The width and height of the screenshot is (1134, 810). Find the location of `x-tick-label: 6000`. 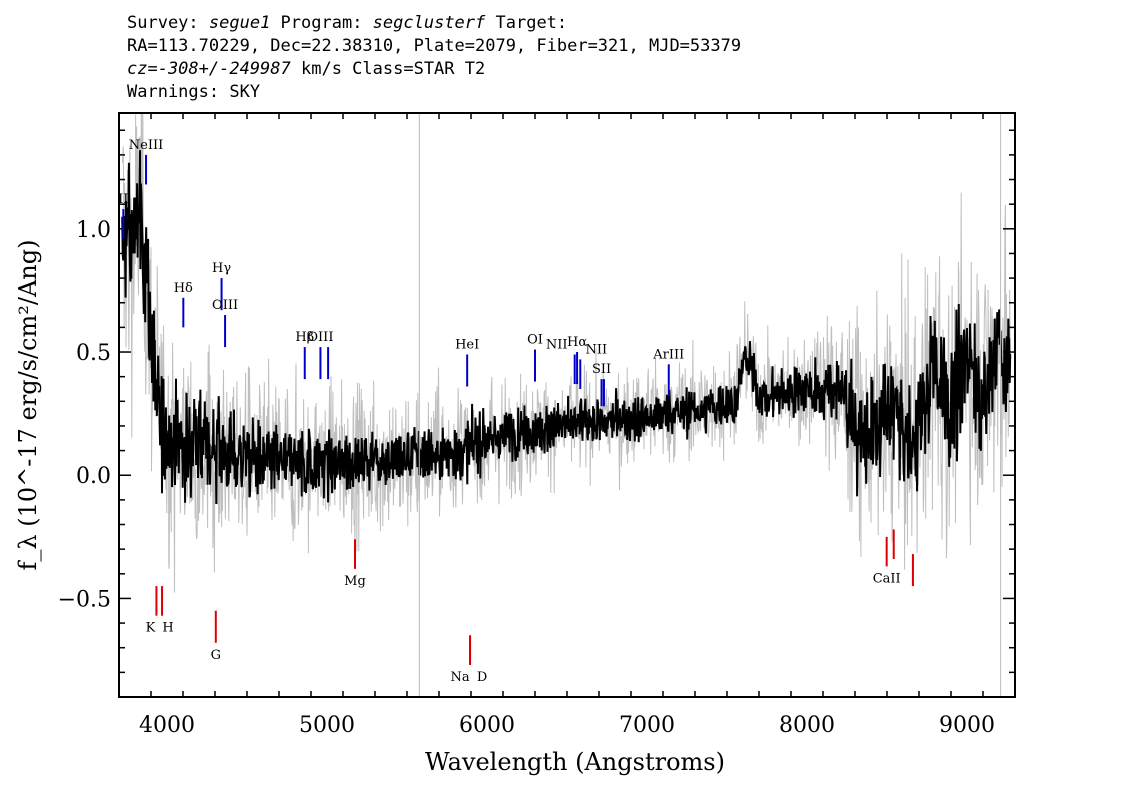

x-tick-label: 6000 is located at coordinates (487, 725).